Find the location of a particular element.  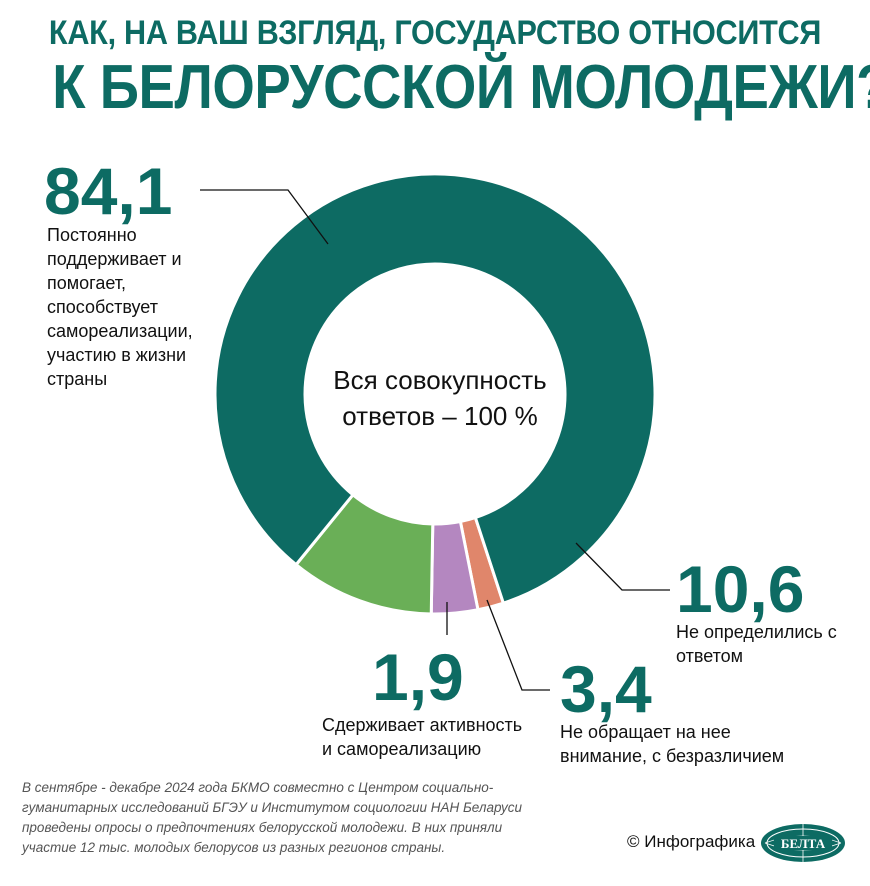

desc-line: Не определились с is located at coordinates (756, 632).